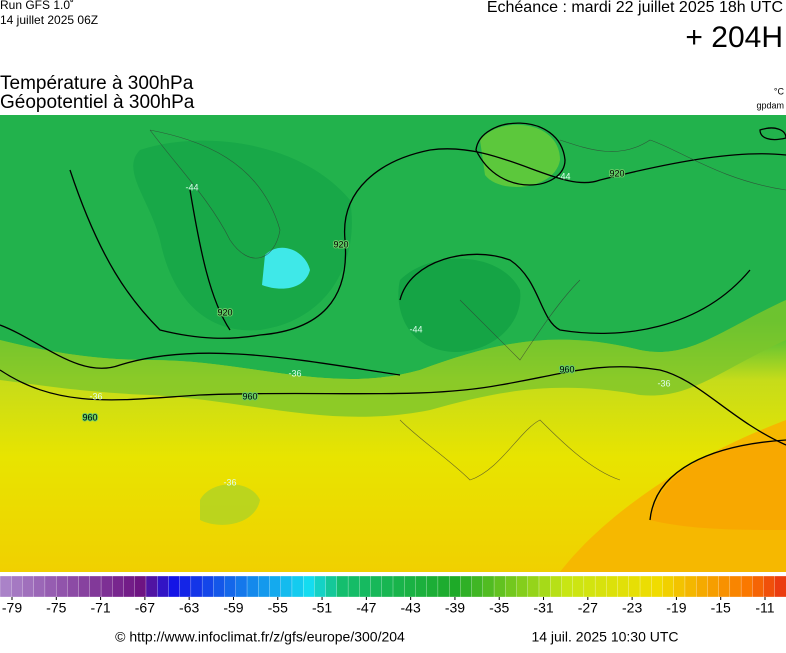 This screenshot has width=786, height=653. I want to click on cold-core, so click(459, 305).